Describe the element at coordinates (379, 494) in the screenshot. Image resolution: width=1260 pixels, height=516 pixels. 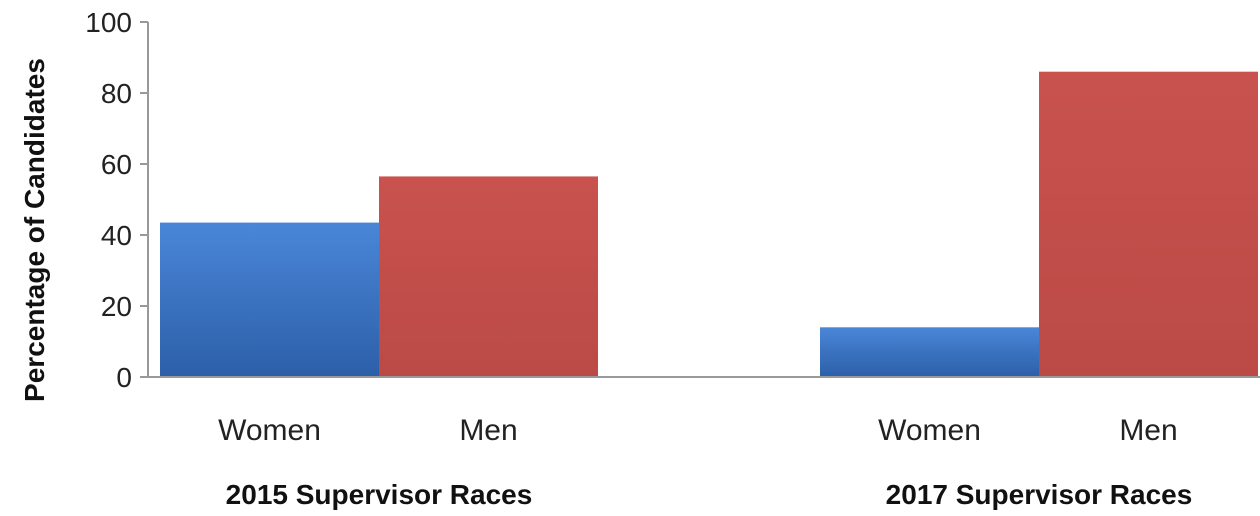
I see `group-label: 2015 Supervisor Races` at that location.